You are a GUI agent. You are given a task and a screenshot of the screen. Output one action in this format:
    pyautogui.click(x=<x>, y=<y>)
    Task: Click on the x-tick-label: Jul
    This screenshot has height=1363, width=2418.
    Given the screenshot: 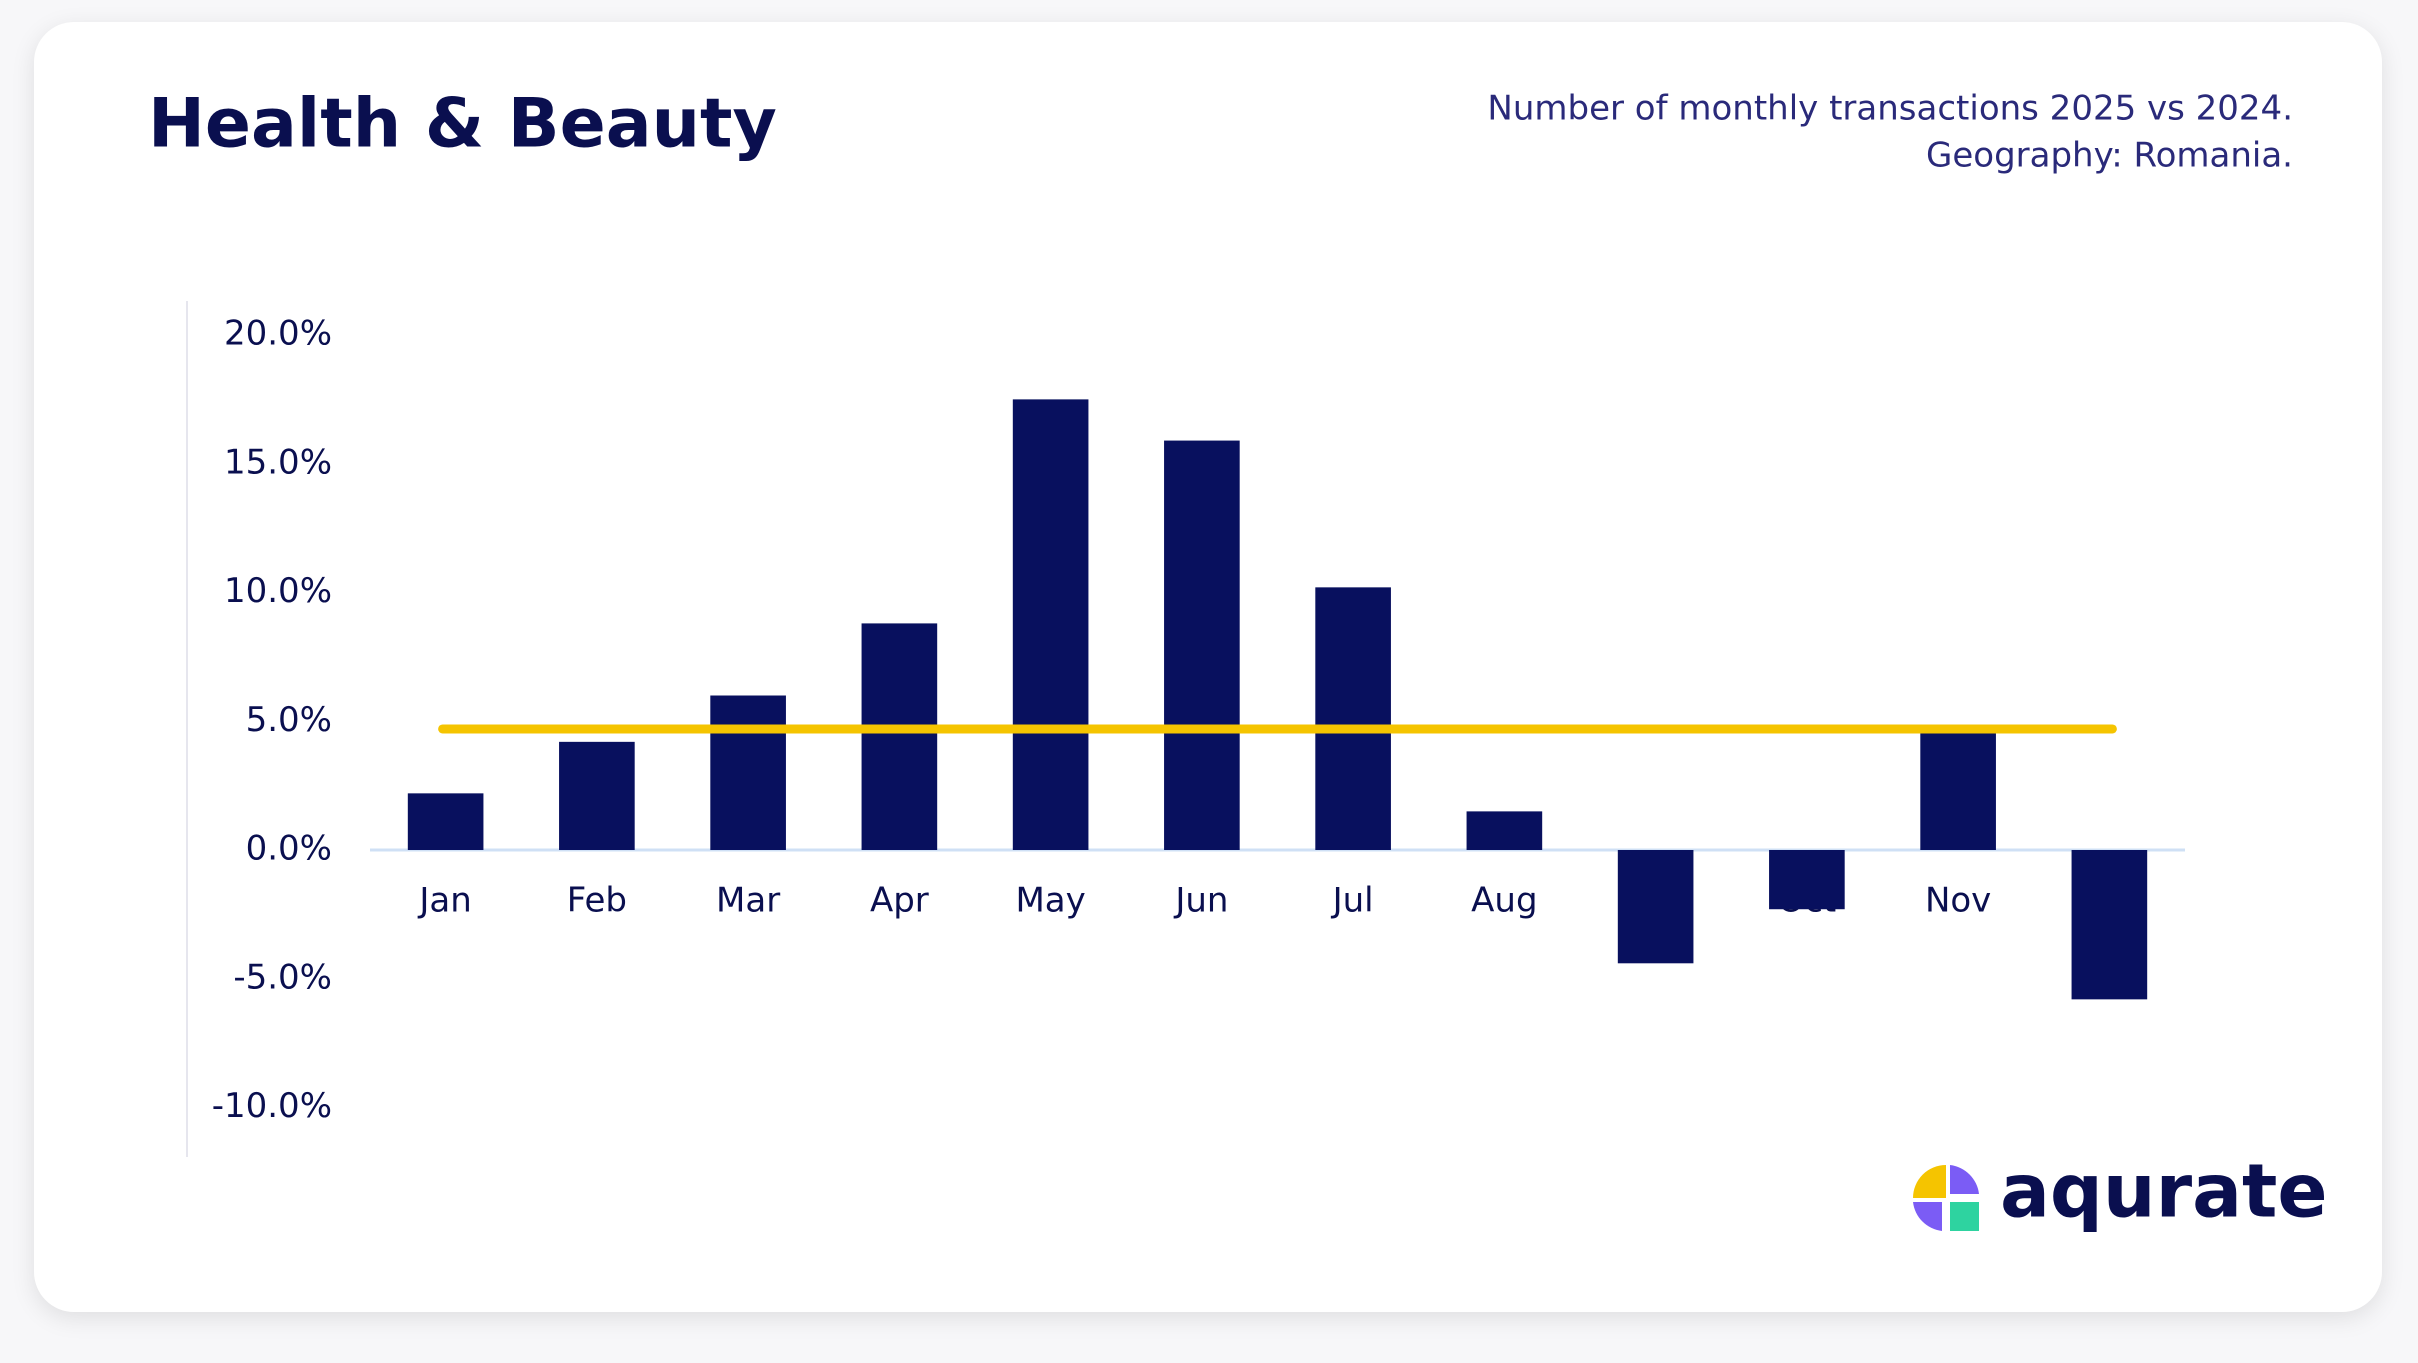 What is the action you would take?
    pyautogui.click(x=1352, y=901)
    